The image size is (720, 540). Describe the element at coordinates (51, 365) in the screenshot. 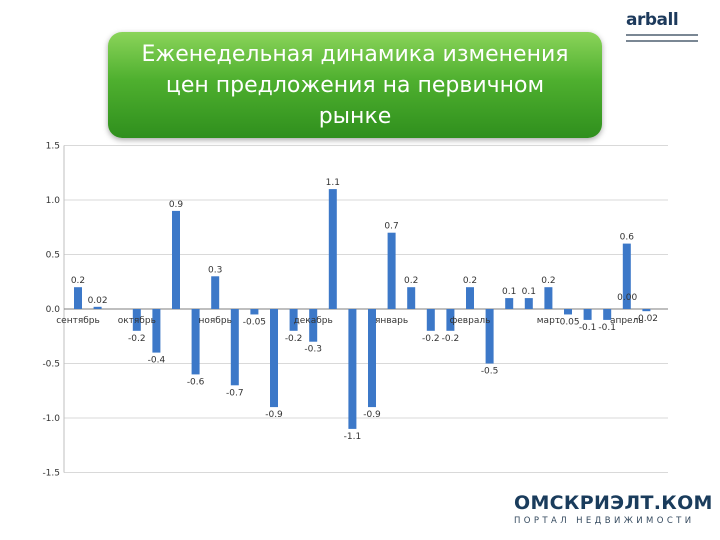

I see `y-tick-label: -0.5` at that location.